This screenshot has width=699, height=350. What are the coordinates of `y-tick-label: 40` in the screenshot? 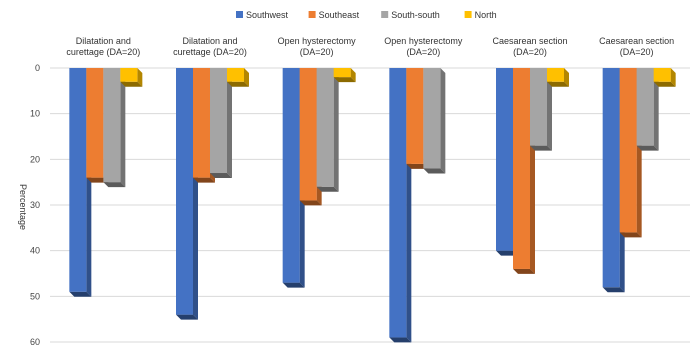 It's located at (35, 251).